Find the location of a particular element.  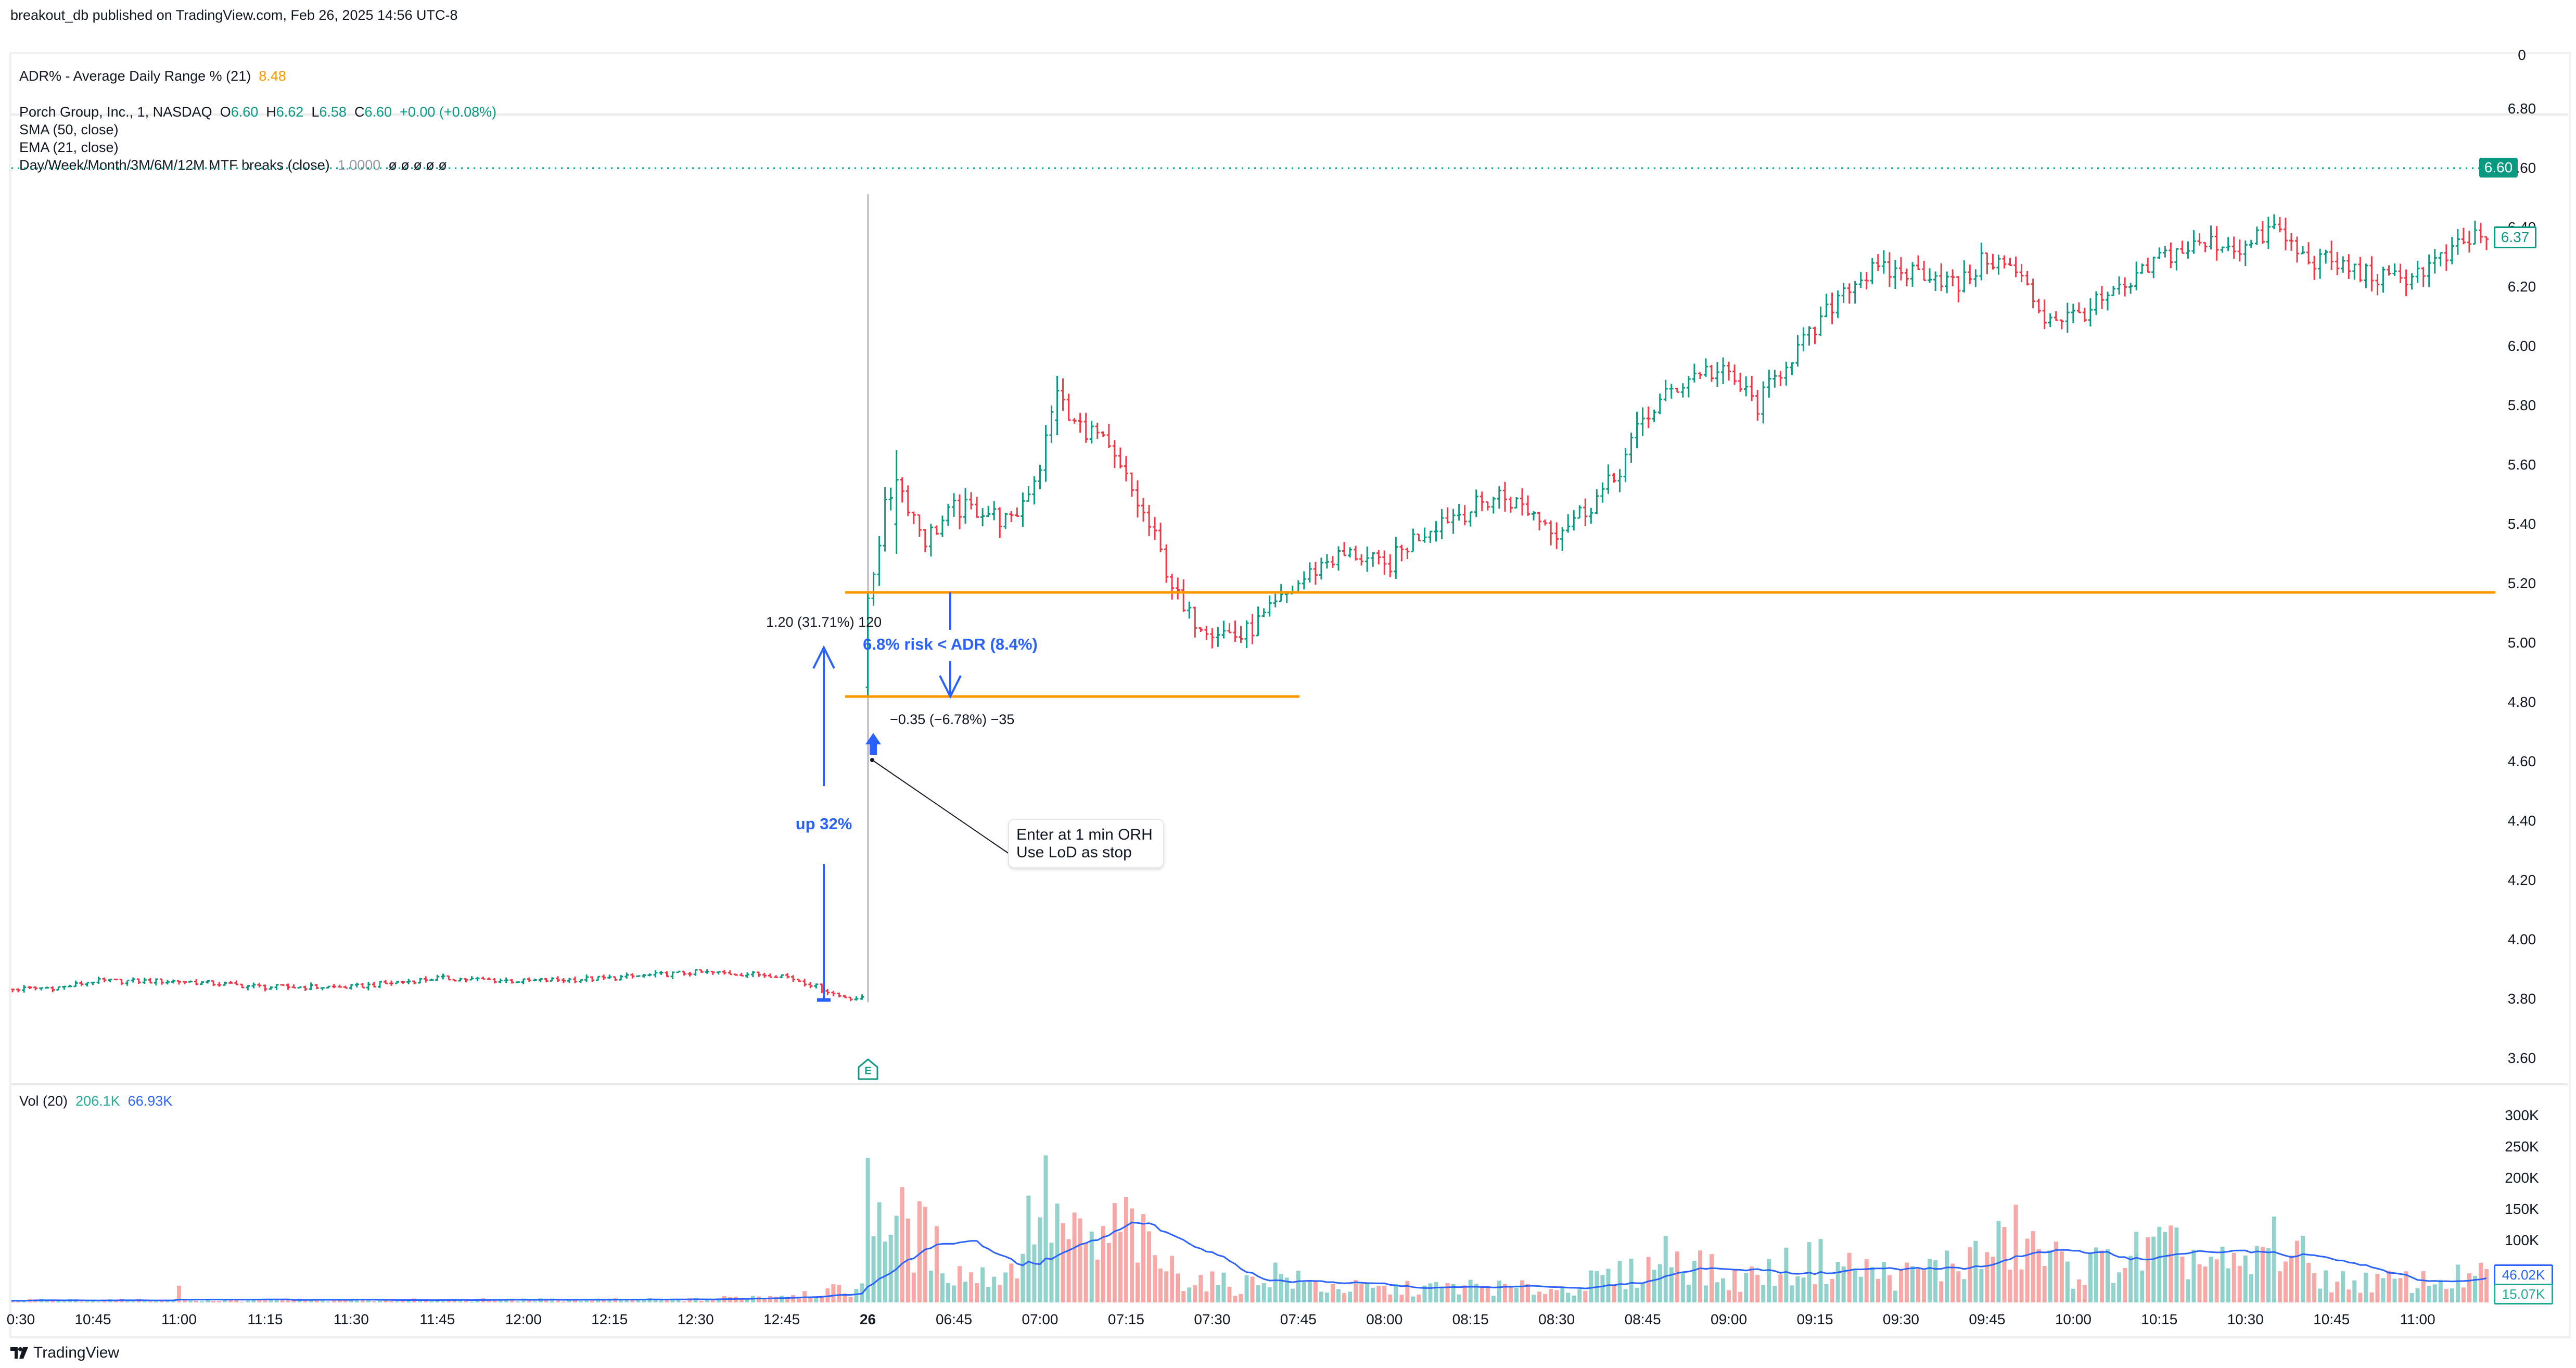

tradingview-logo: TradingView is located at coordinates (64, 1353).